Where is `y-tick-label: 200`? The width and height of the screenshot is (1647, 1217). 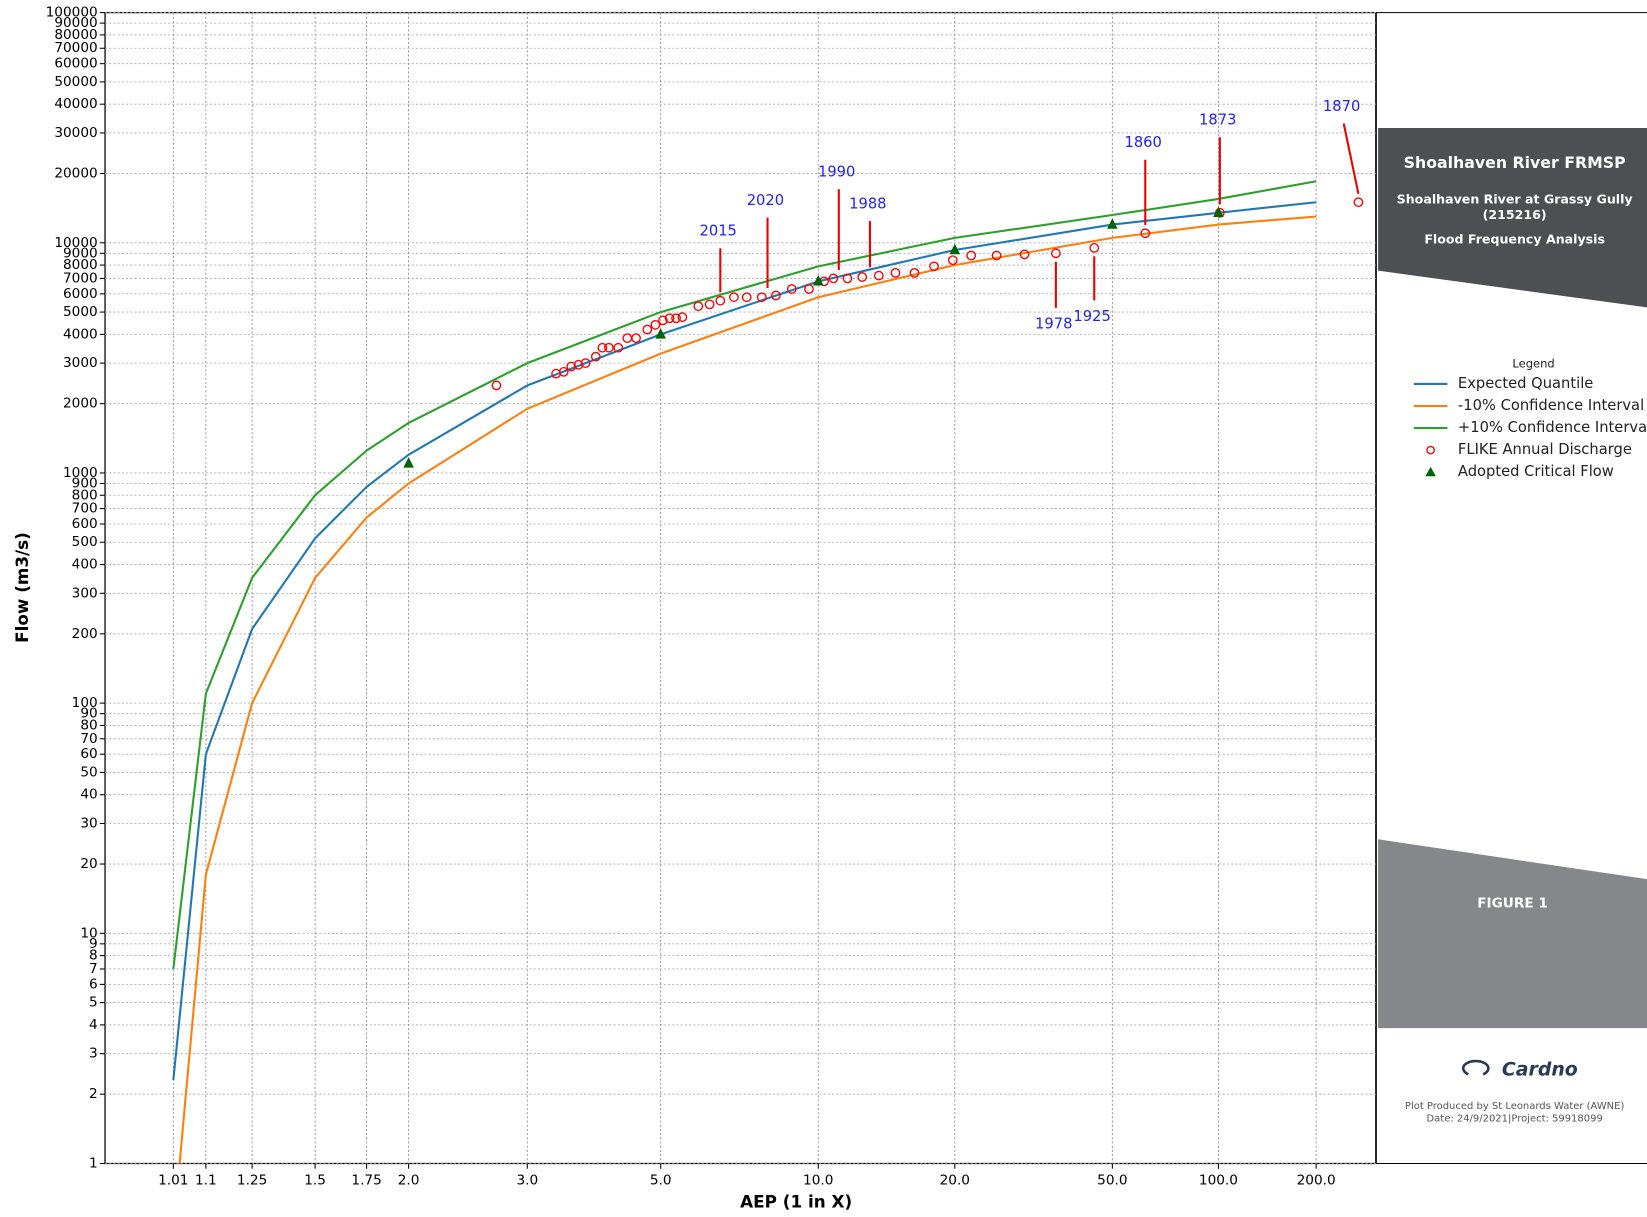
y-tick-label: 200 is located at coordinates (85, 634).